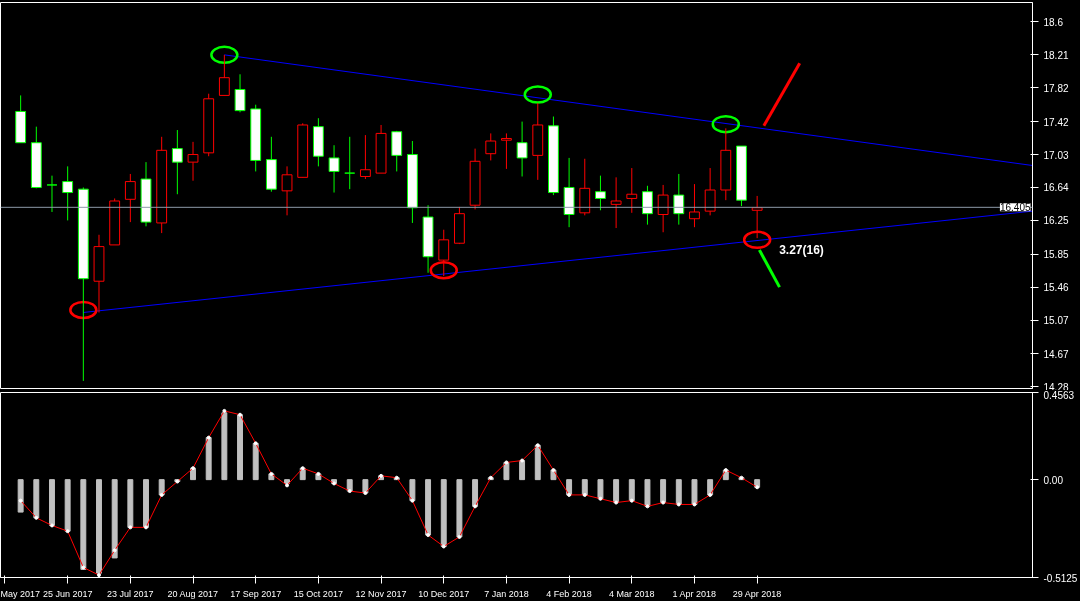 Image resolution: width=1080 pixels, height=601 pixels. What do you see at coordinates (381, 593) in the screenshot?
I see `x-tick-label: 12 Nov 2017` at bounding box center [381, 593].